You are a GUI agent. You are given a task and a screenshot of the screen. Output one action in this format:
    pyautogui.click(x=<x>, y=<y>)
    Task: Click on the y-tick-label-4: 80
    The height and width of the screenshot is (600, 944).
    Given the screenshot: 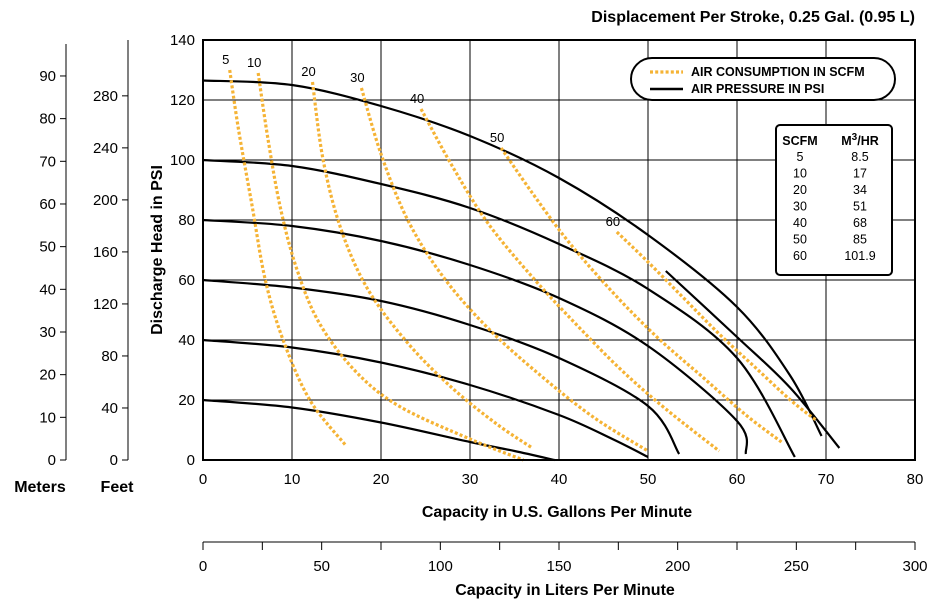 What is the action you would take?
    pyautogui.click(x=186, y=220)
    